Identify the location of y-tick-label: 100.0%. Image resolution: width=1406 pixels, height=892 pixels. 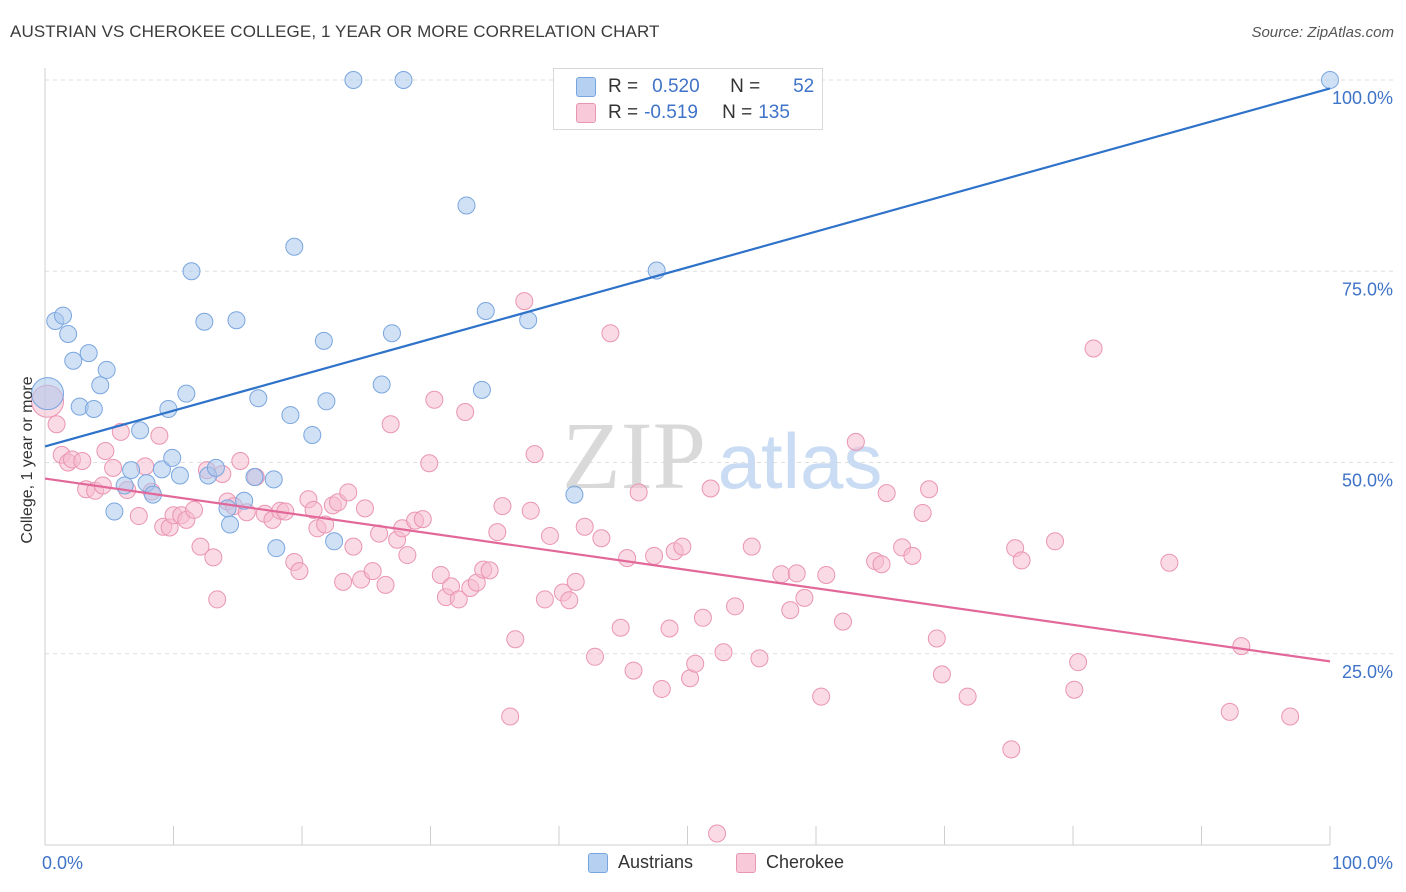
(1362, 98).